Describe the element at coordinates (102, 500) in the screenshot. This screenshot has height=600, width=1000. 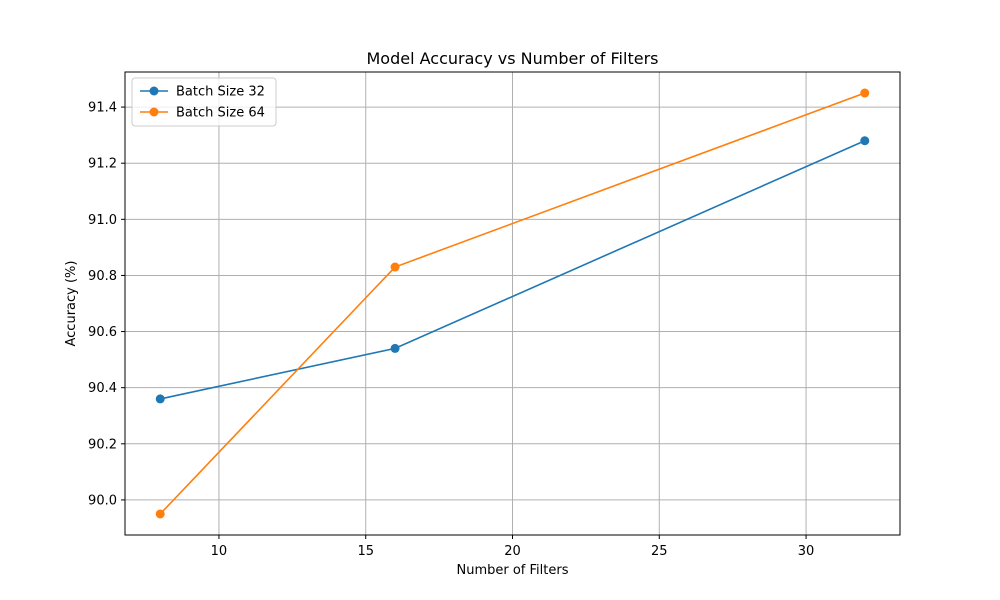
I see `y-tick-label: 90.0` at that location.